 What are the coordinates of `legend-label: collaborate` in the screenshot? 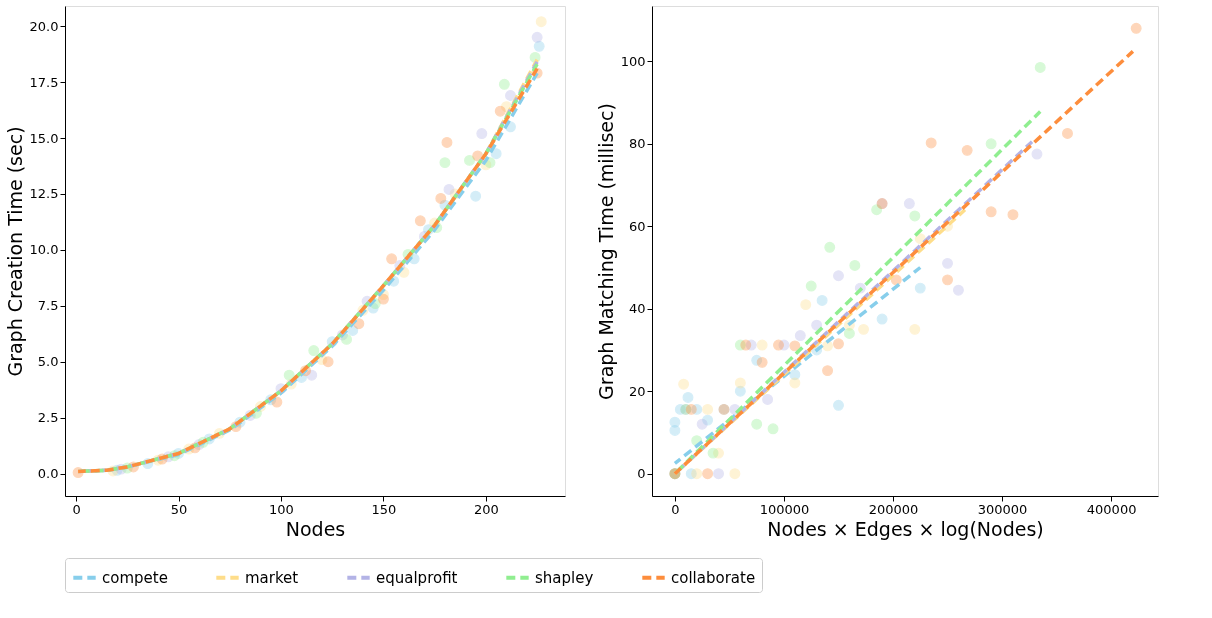 It's located at (713, 577).